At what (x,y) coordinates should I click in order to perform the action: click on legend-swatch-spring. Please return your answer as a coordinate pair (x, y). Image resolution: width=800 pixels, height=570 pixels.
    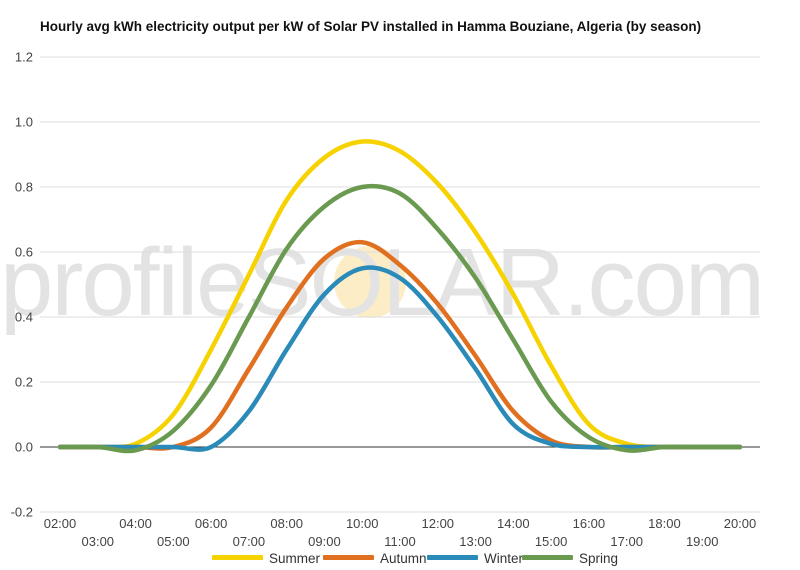
    Looking at the image, I should click on (547, 557).